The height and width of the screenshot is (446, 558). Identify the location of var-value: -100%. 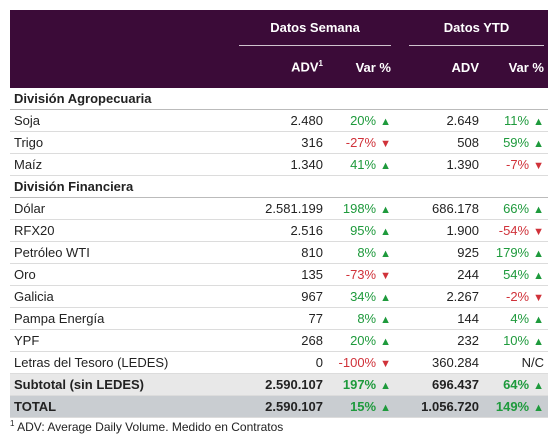
(357, 362).